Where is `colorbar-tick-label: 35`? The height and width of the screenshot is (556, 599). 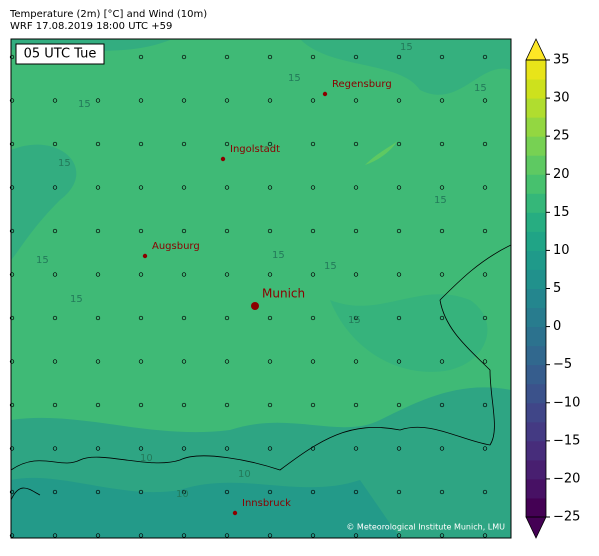
colorbar-tick-label: 35 is located at coordinates (561, 60).